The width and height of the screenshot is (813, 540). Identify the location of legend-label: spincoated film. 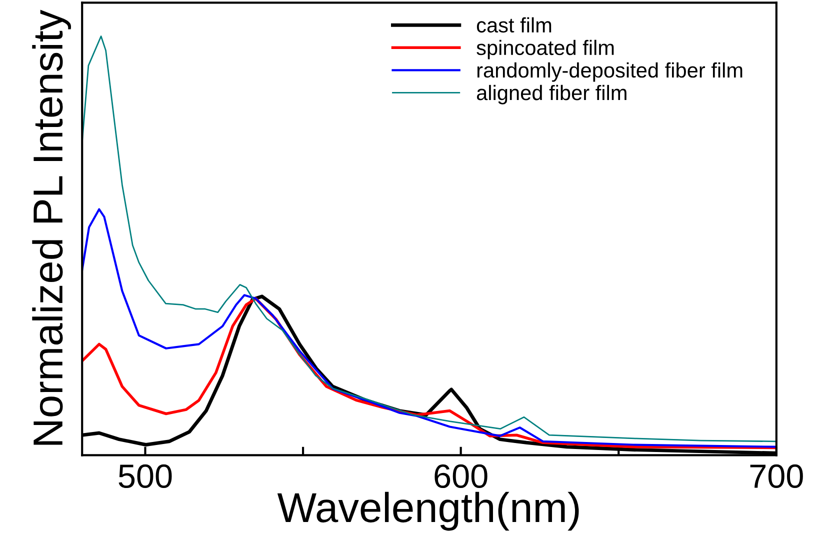
(545, 50).